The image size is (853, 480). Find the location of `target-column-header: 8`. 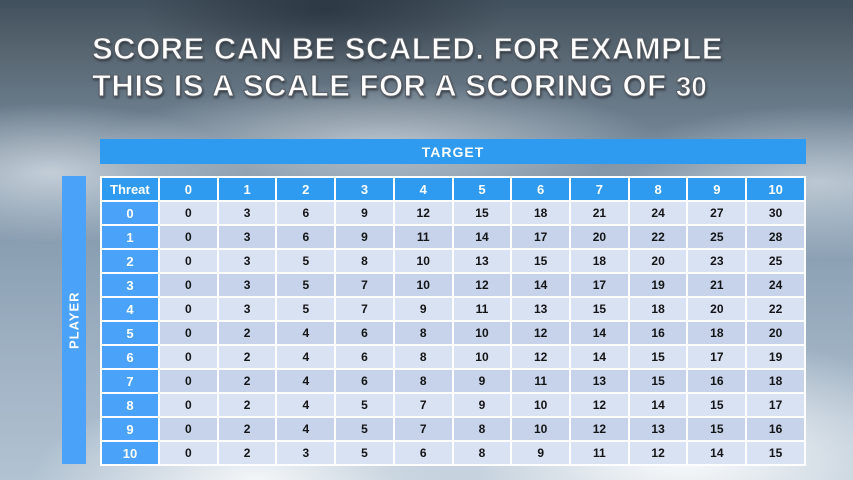

target-column-header: 8 is located at coordinates (658, 189).